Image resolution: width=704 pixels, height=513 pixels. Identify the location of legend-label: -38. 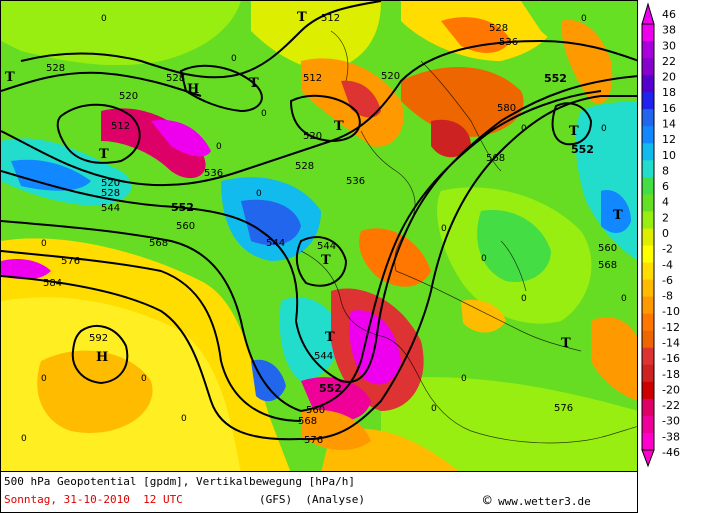
(671, 436).